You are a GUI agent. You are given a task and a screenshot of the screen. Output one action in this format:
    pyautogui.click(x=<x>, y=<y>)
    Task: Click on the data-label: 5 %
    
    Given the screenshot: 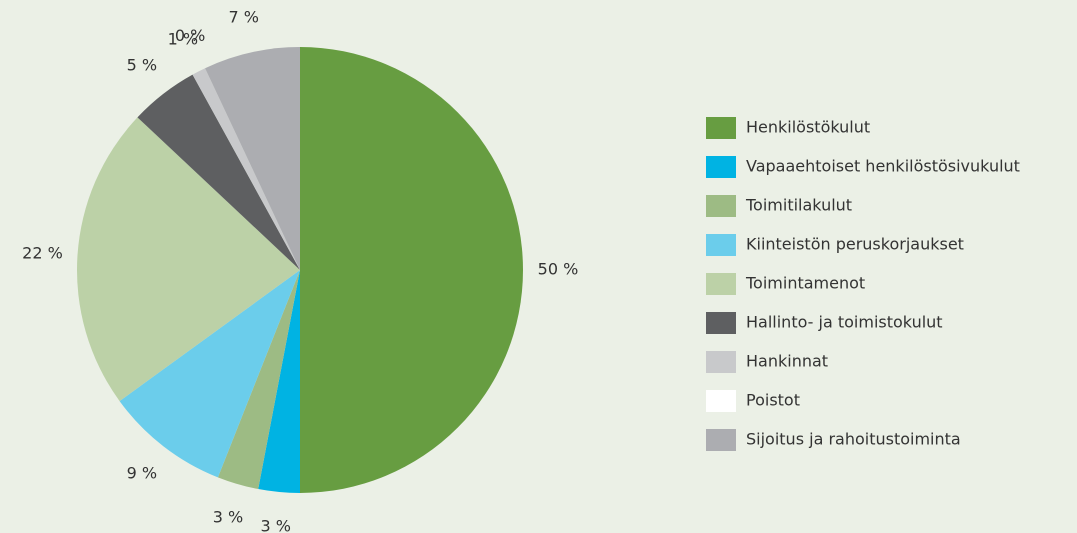 What is the action you would take?
    pyautogui.click(x=142, y=65)
    